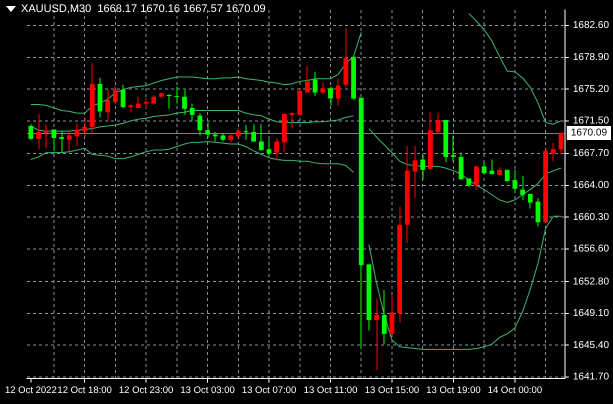 This screenshot has height=404, width=613. I want to click on y-tick-label: 1671.50, so click(591, 121).